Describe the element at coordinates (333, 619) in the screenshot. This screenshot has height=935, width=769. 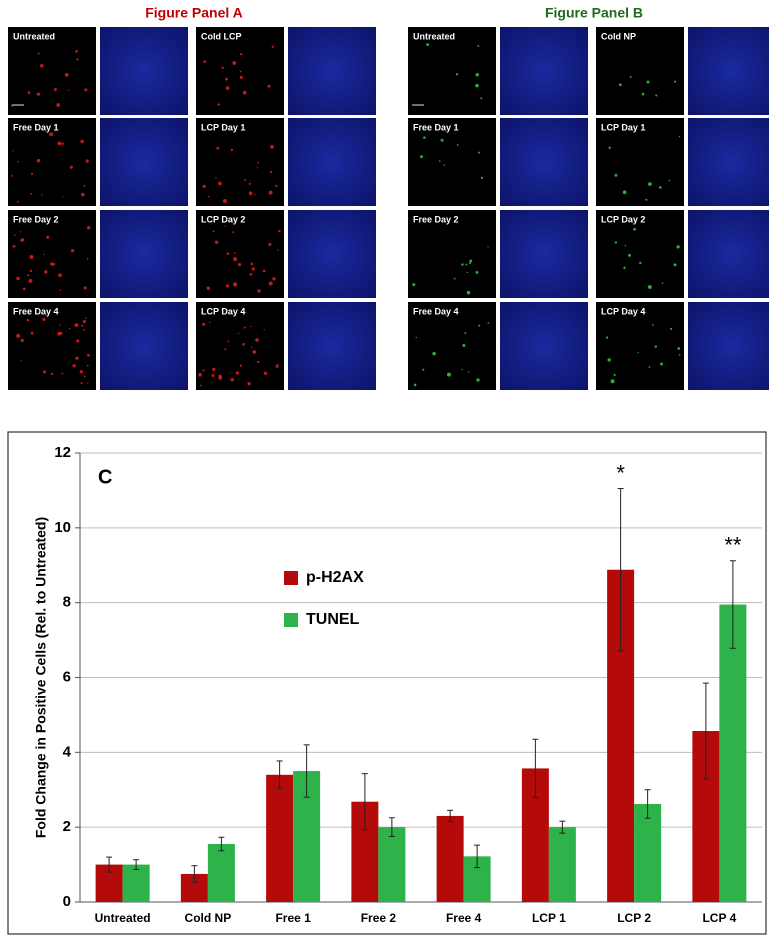
I see `legend-label: TUNEL` at that location.